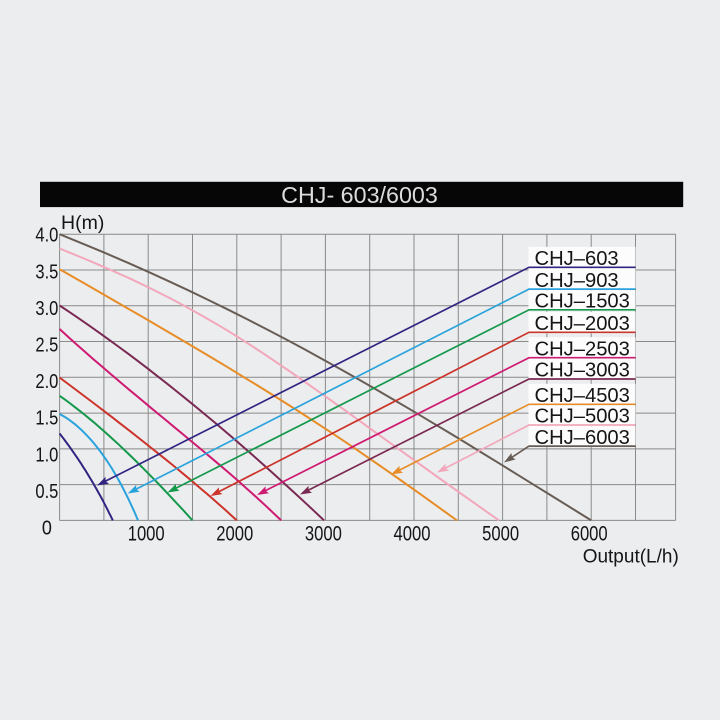  Describe the element at coordinates (46, 236) in the screenshot. I see `svg-text: 4.0` at that location.